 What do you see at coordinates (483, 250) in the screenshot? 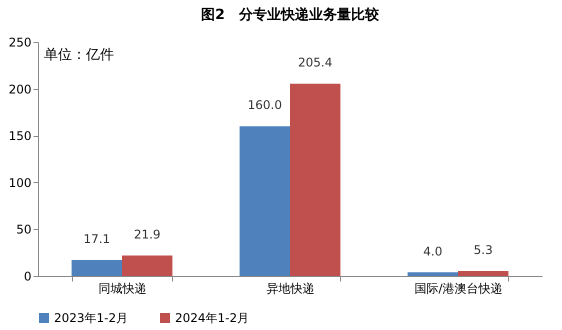
I see `data-label: 5.3` at bounding box center [483, 250].